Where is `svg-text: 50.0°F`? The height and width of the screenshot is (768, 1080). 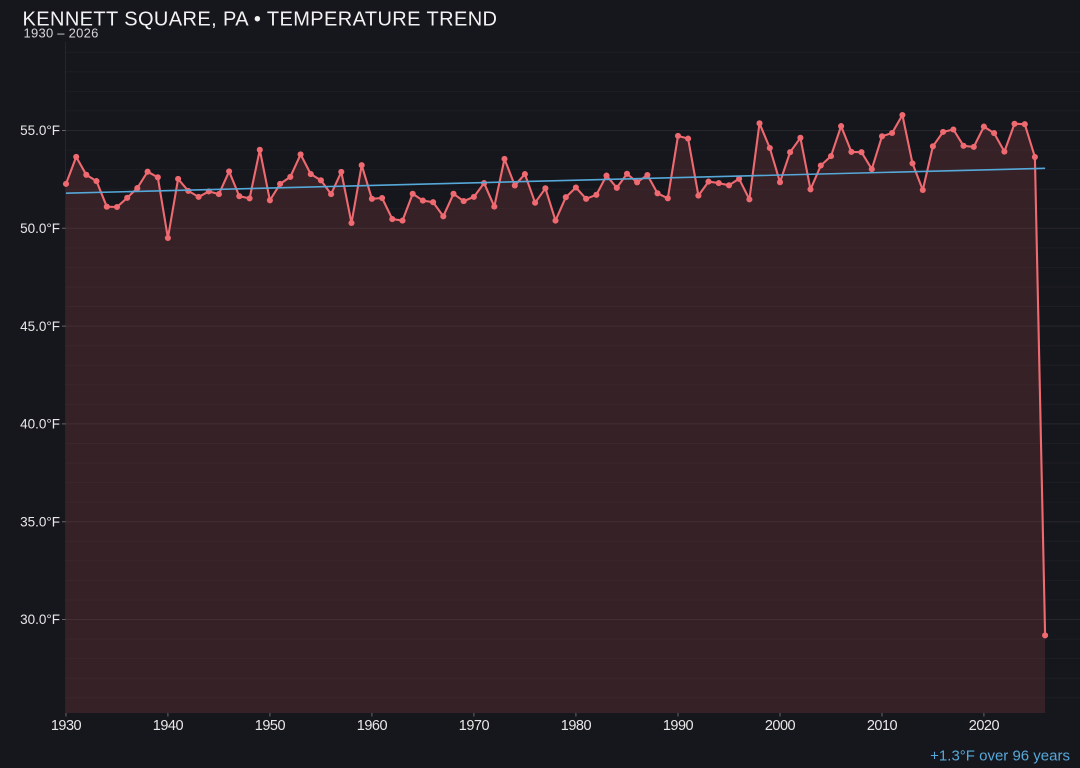
svg-text: 50.0°F is located at coordinates (40, 228).